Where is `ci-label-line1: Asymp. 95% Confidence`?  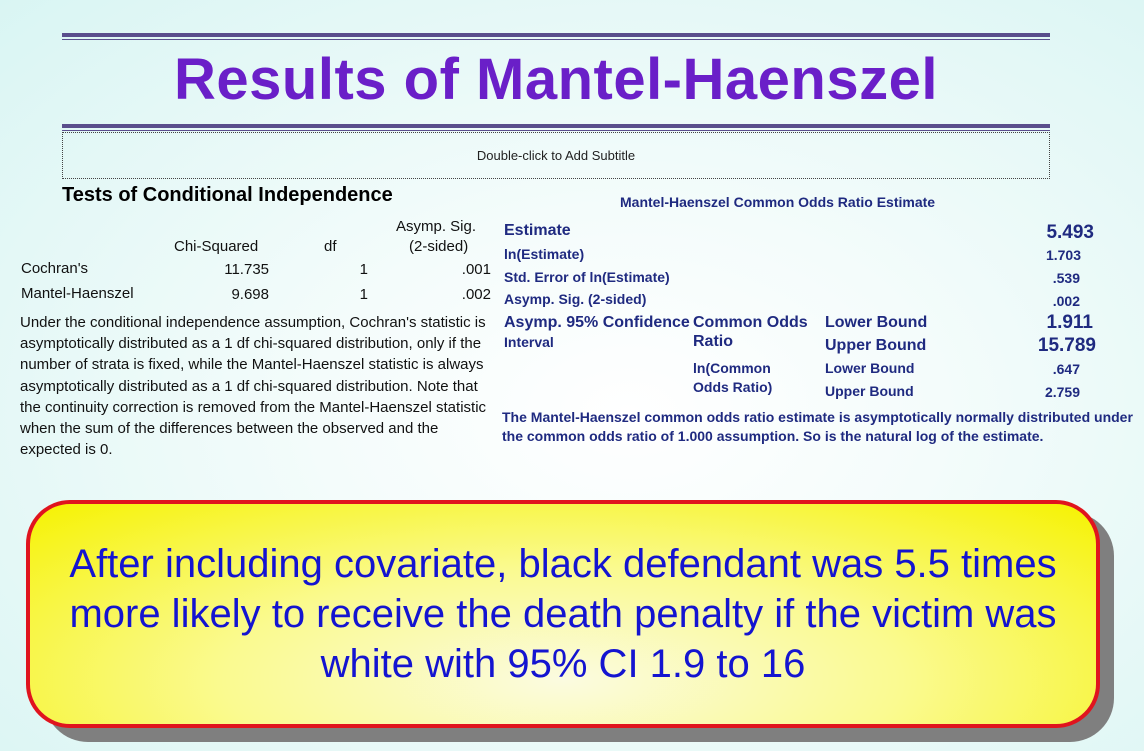
ci-label-line1: Asymp. 95% Confidence is located at coordinates (597, 322).